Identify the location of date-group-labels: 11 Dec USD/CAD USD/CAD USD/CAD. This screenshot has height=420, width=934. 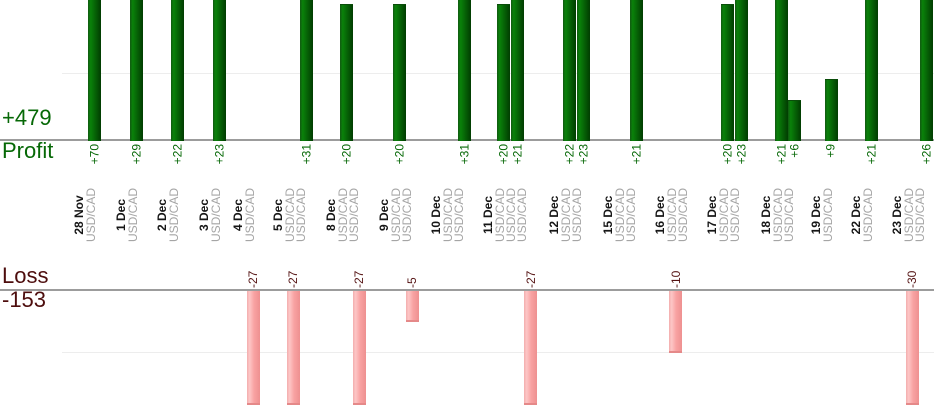
(505, 215).